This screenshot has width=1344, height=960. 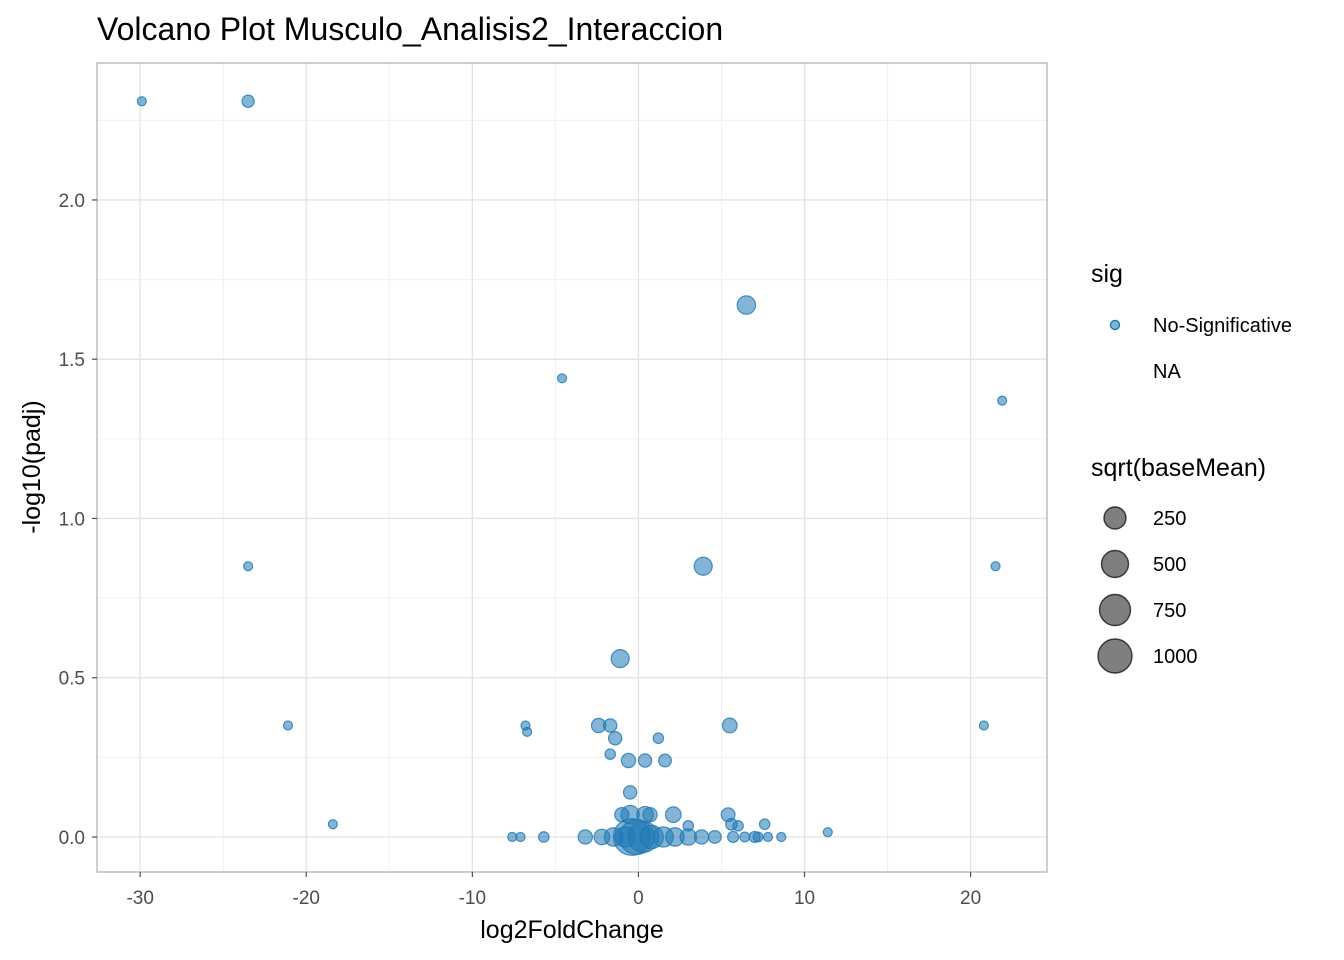 I want to click on legend-size-label: 750, so click(x=1169, y=611).